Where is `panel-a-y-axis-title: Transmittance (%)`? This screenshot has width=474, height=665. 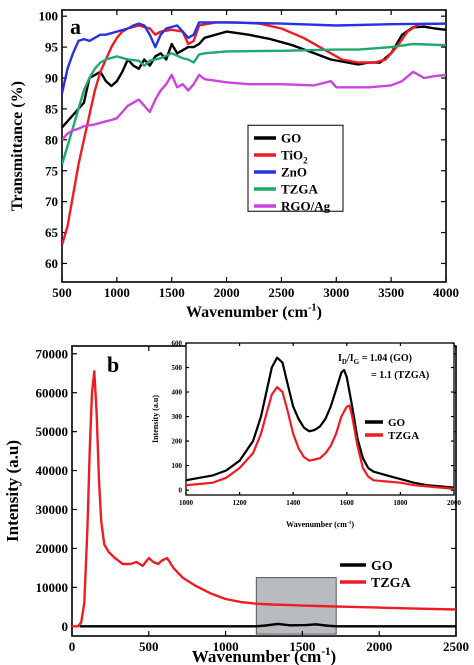
panel-a-y-axis-title: Transmittance (%) is located at coordinates (17, 146).